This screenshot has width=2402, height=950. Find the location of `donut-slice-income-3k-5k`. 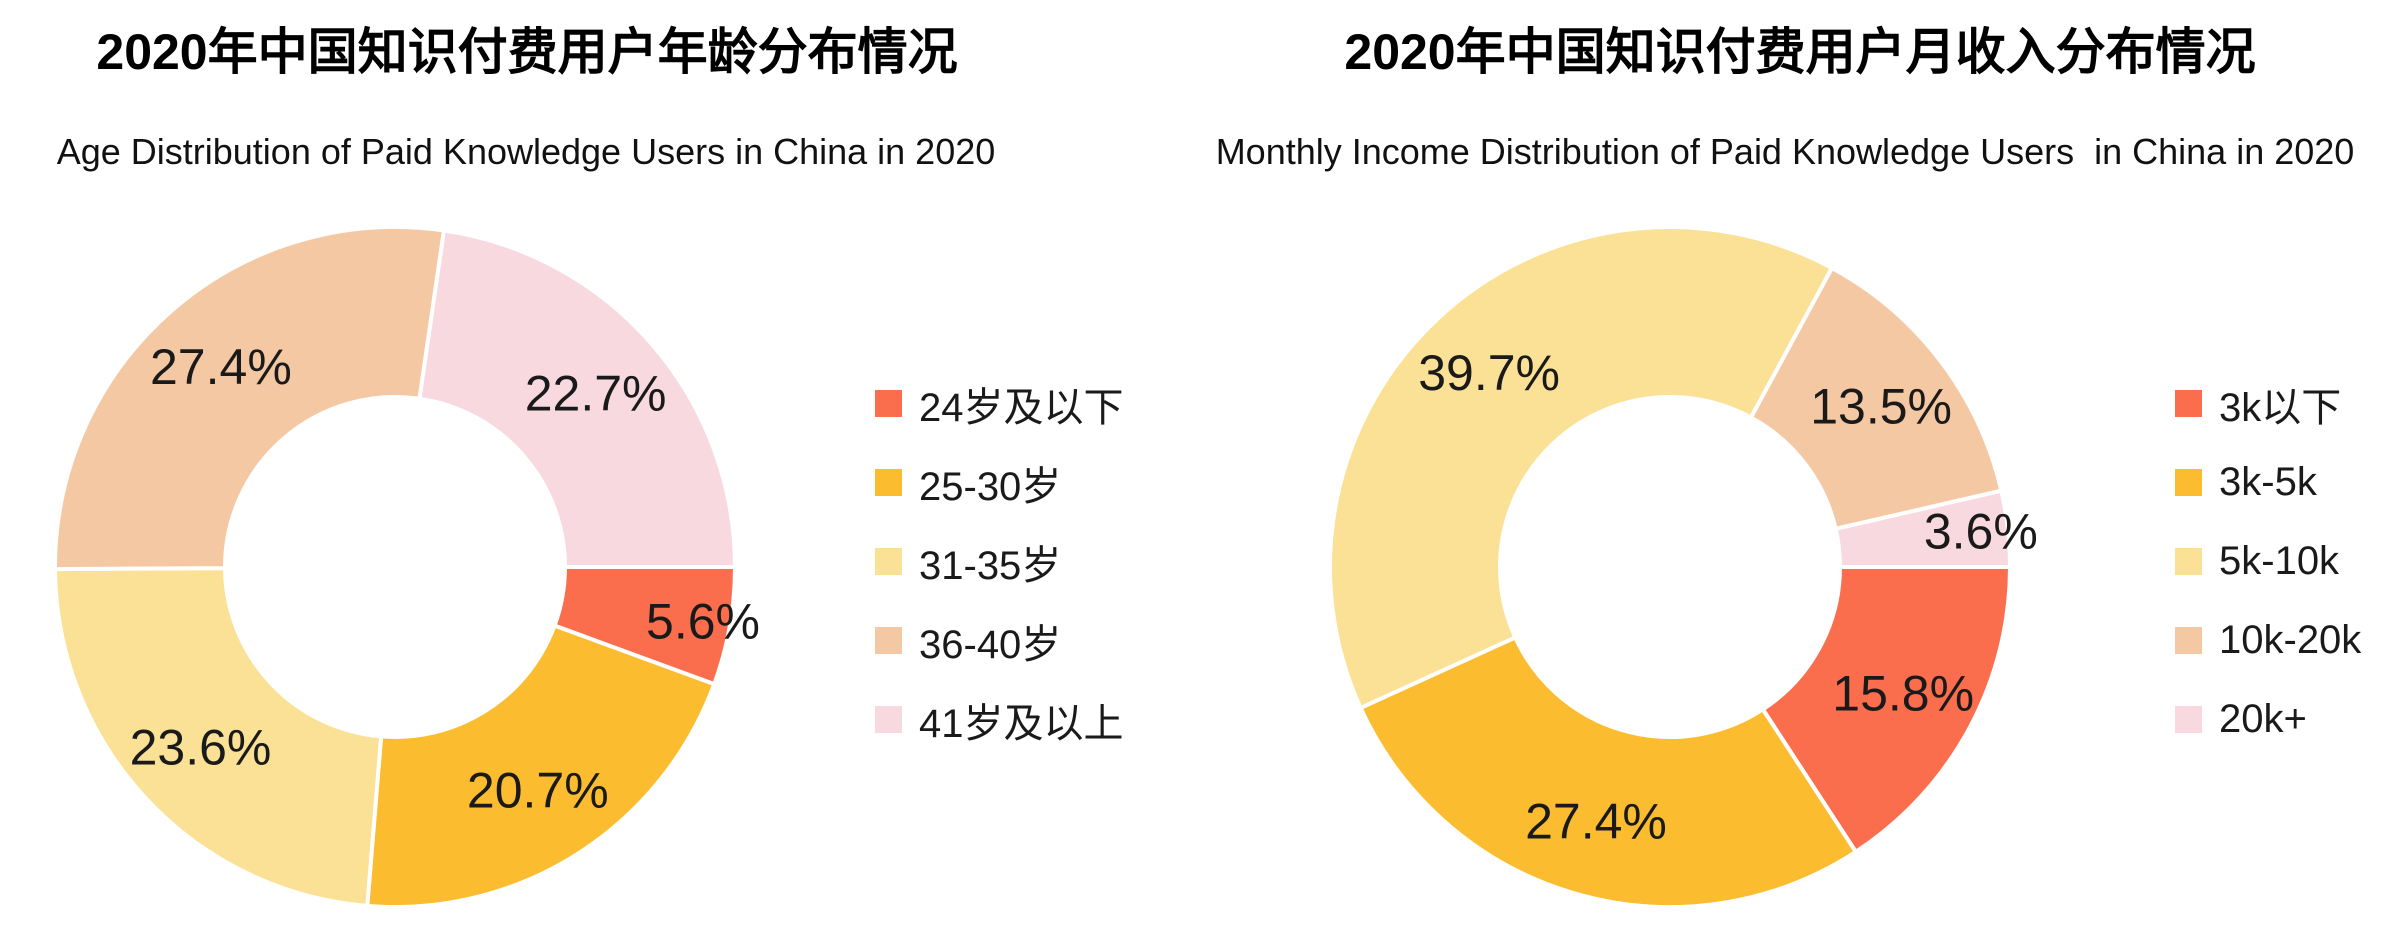

donut-slice-income-3k-5k is located at coordinates (1608, 772).